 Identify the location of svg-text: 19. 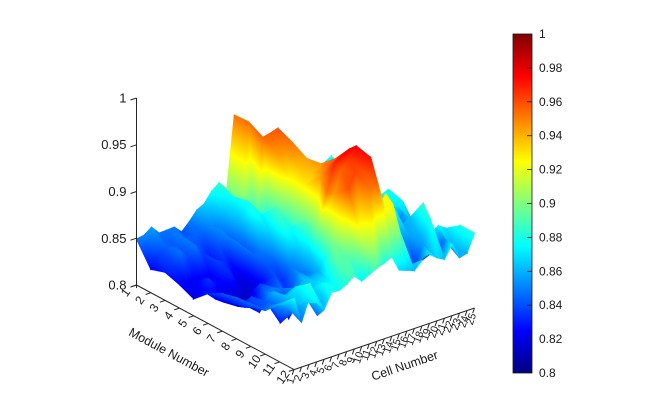
(426, 334).